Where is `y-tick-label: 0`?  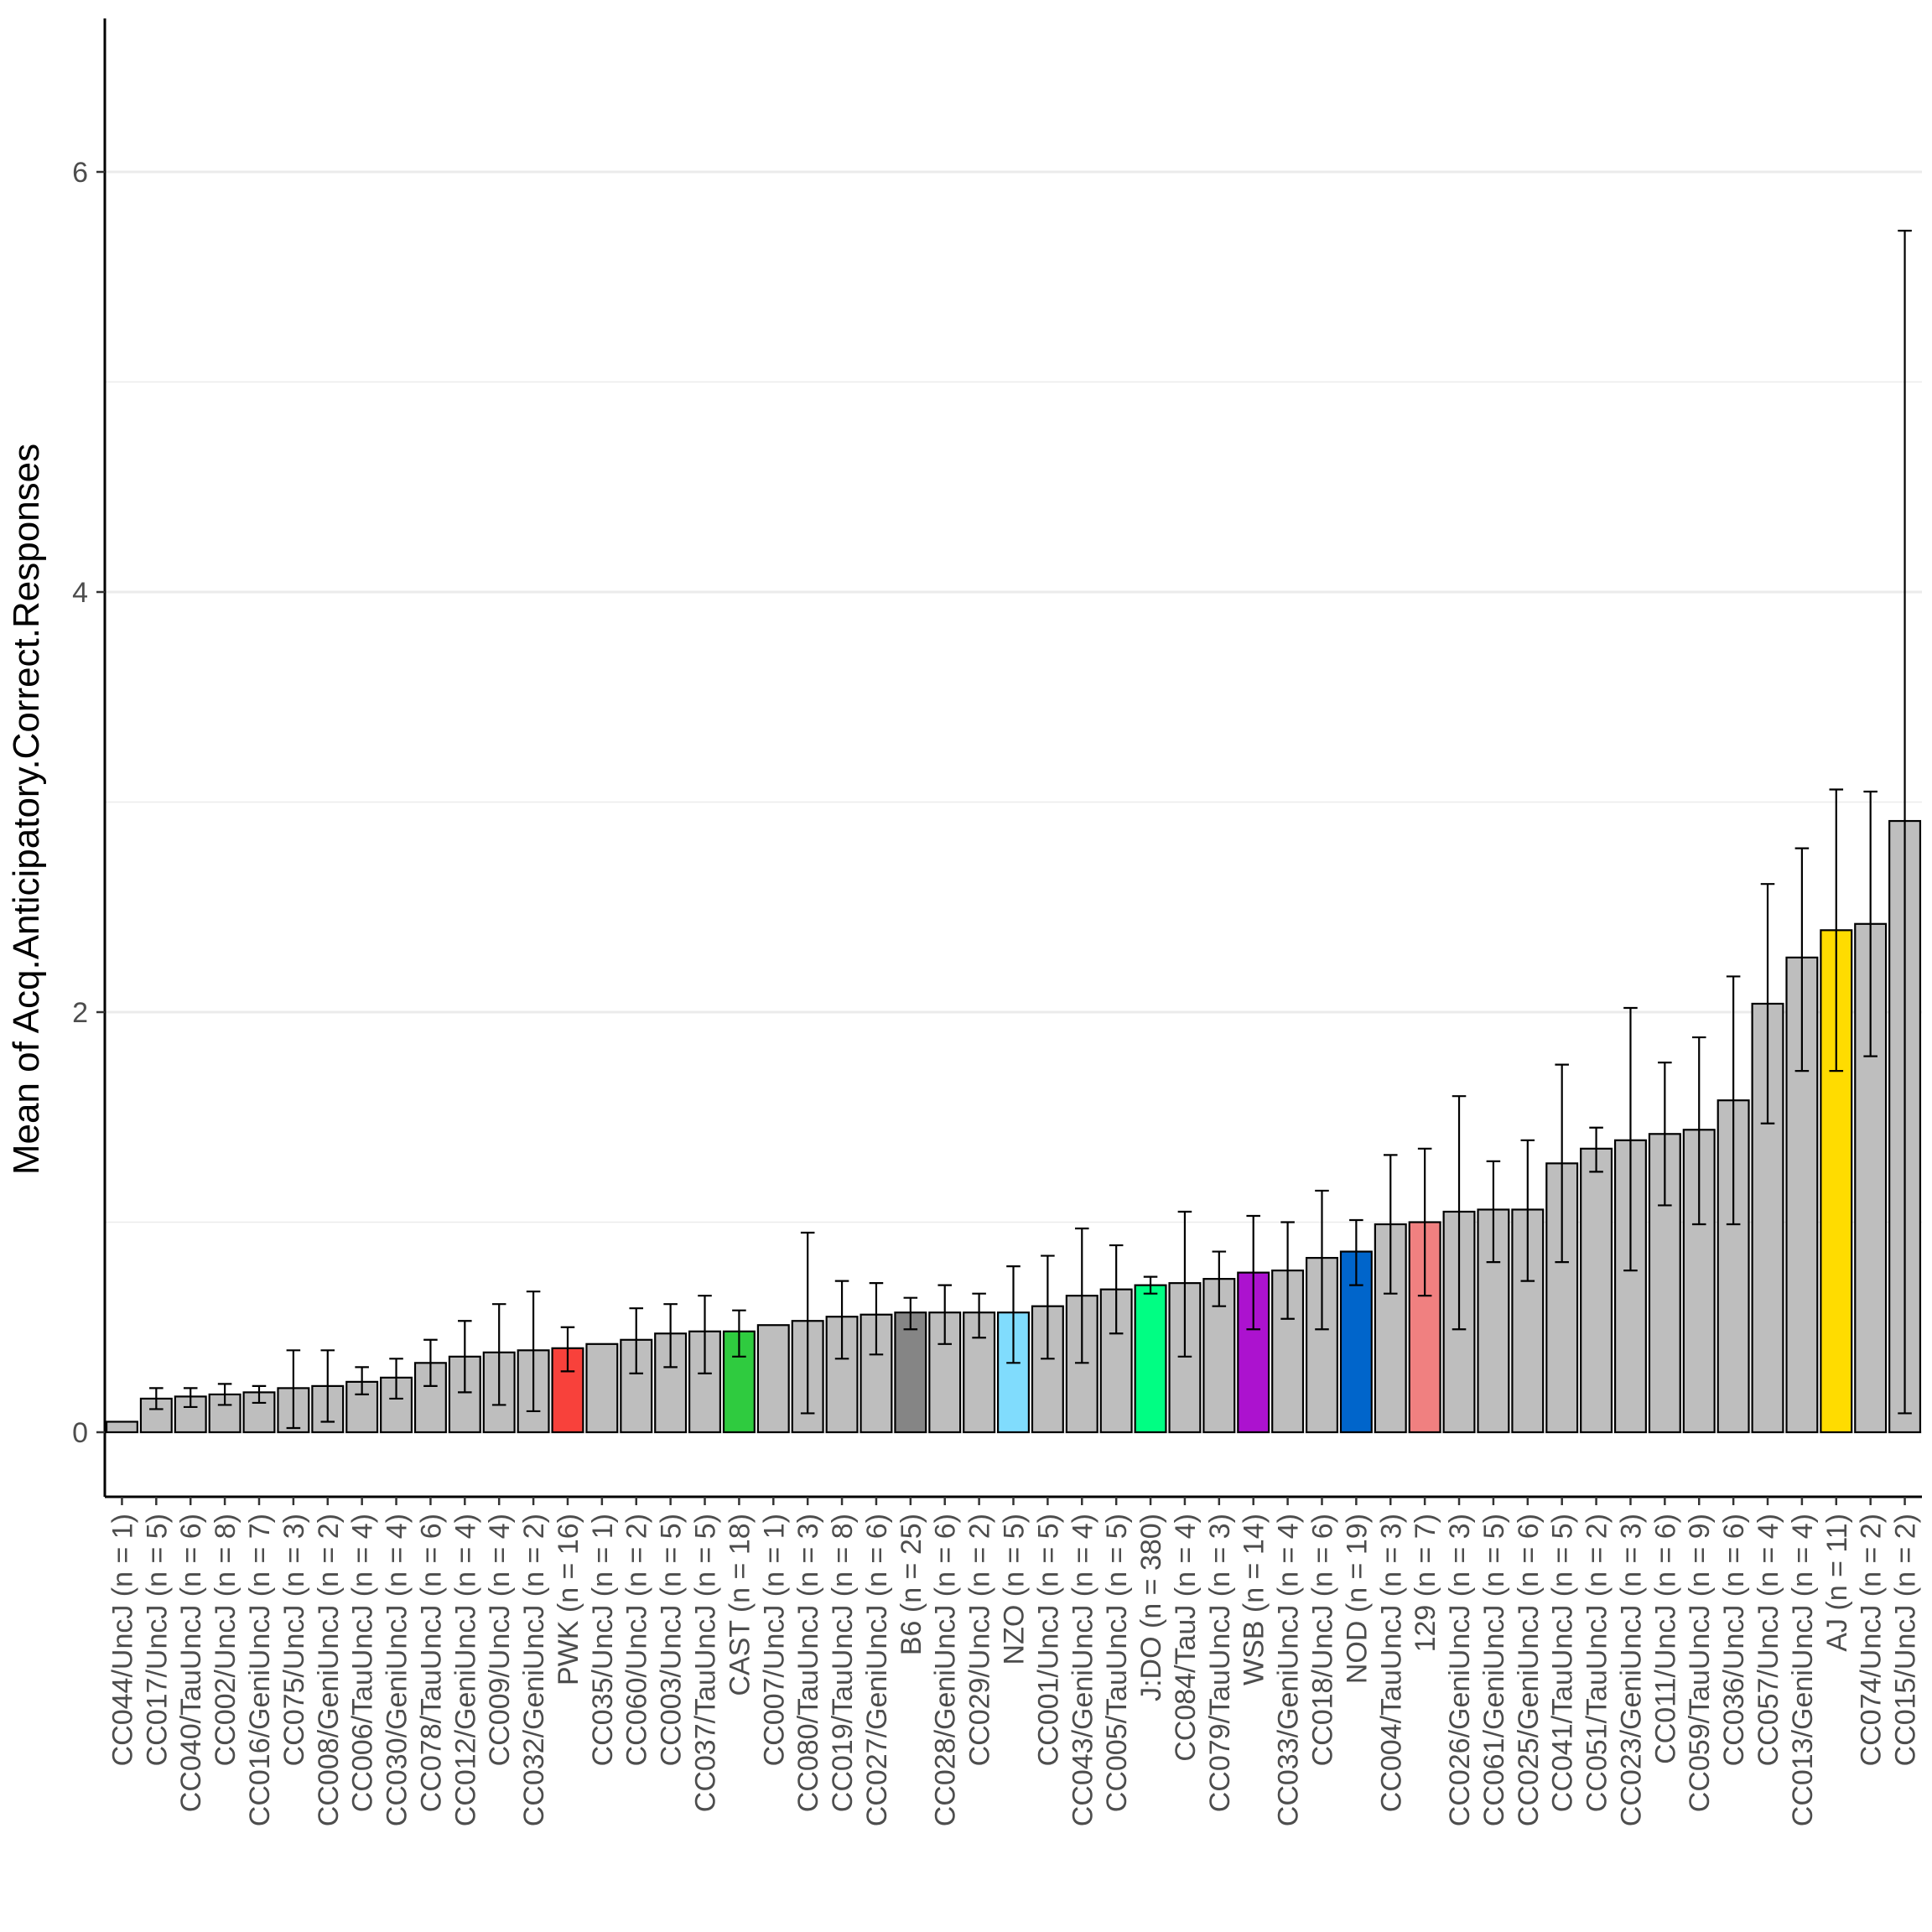
y-tick-label: 0 is located at coordinates (80, 1433).